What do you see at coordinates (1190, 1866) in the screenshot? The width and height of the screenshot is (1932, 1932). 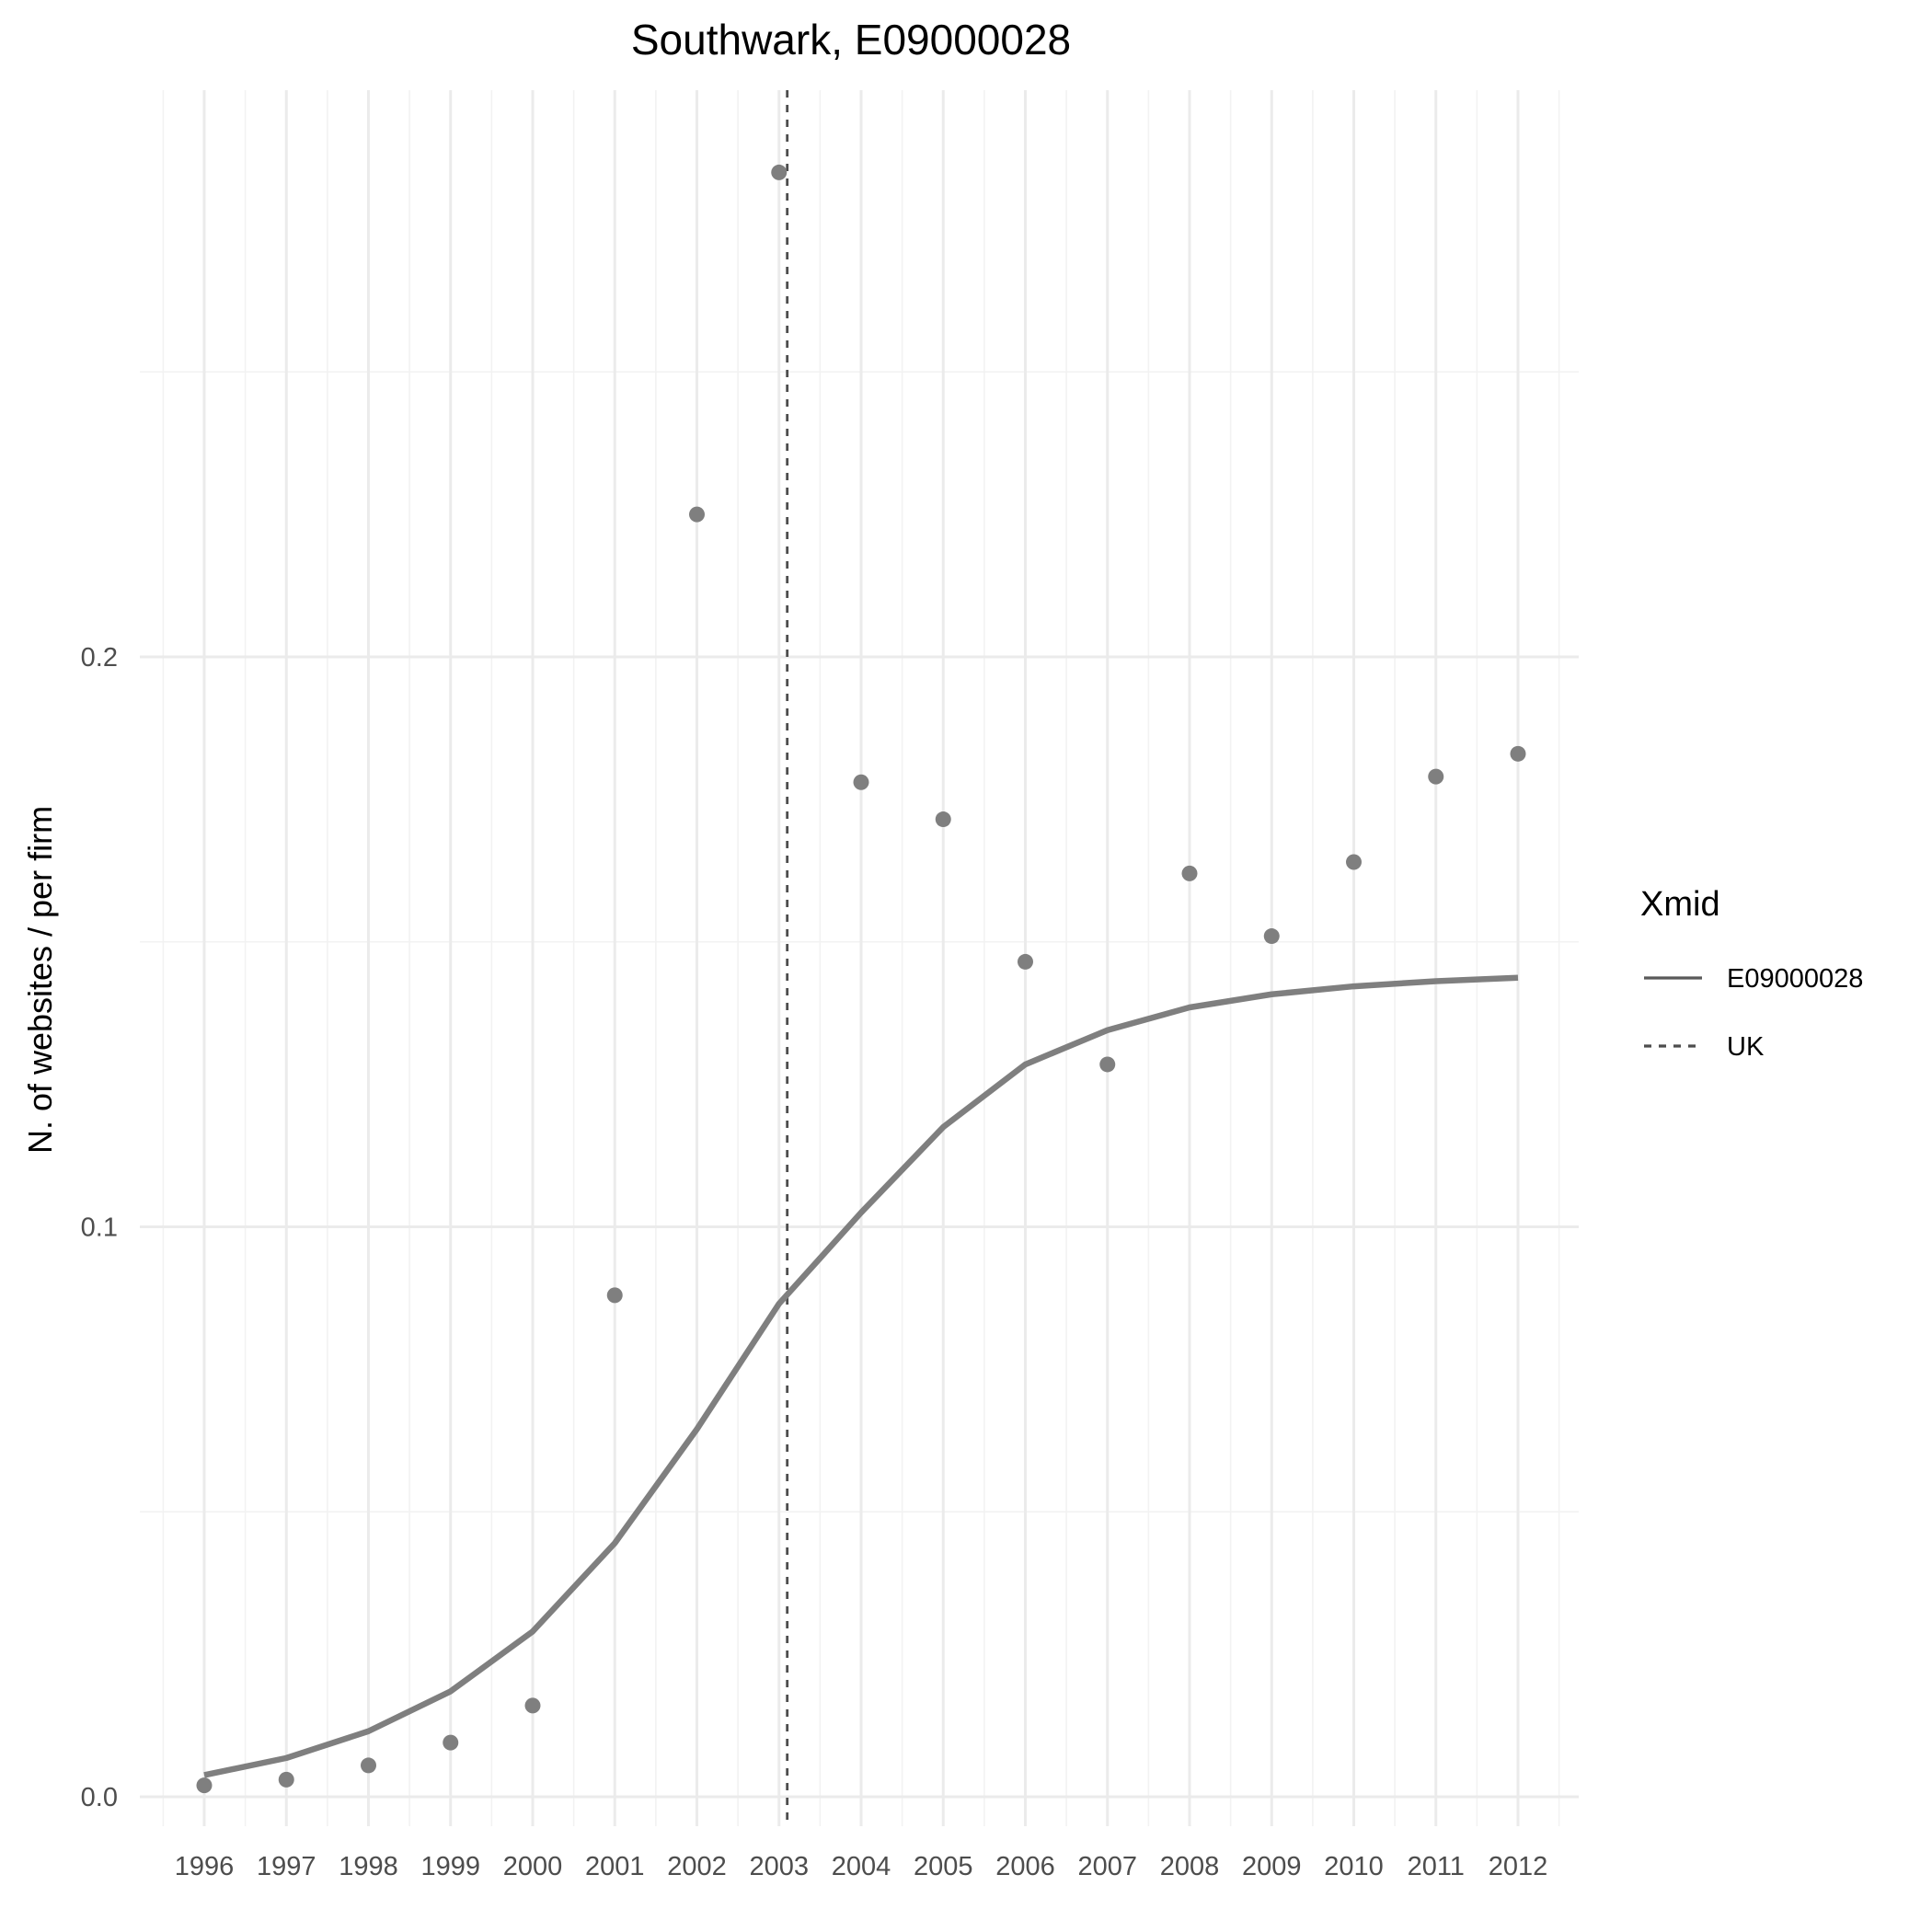 I see `x-tick-label: 2008` at bounding box center [1190, 1866].